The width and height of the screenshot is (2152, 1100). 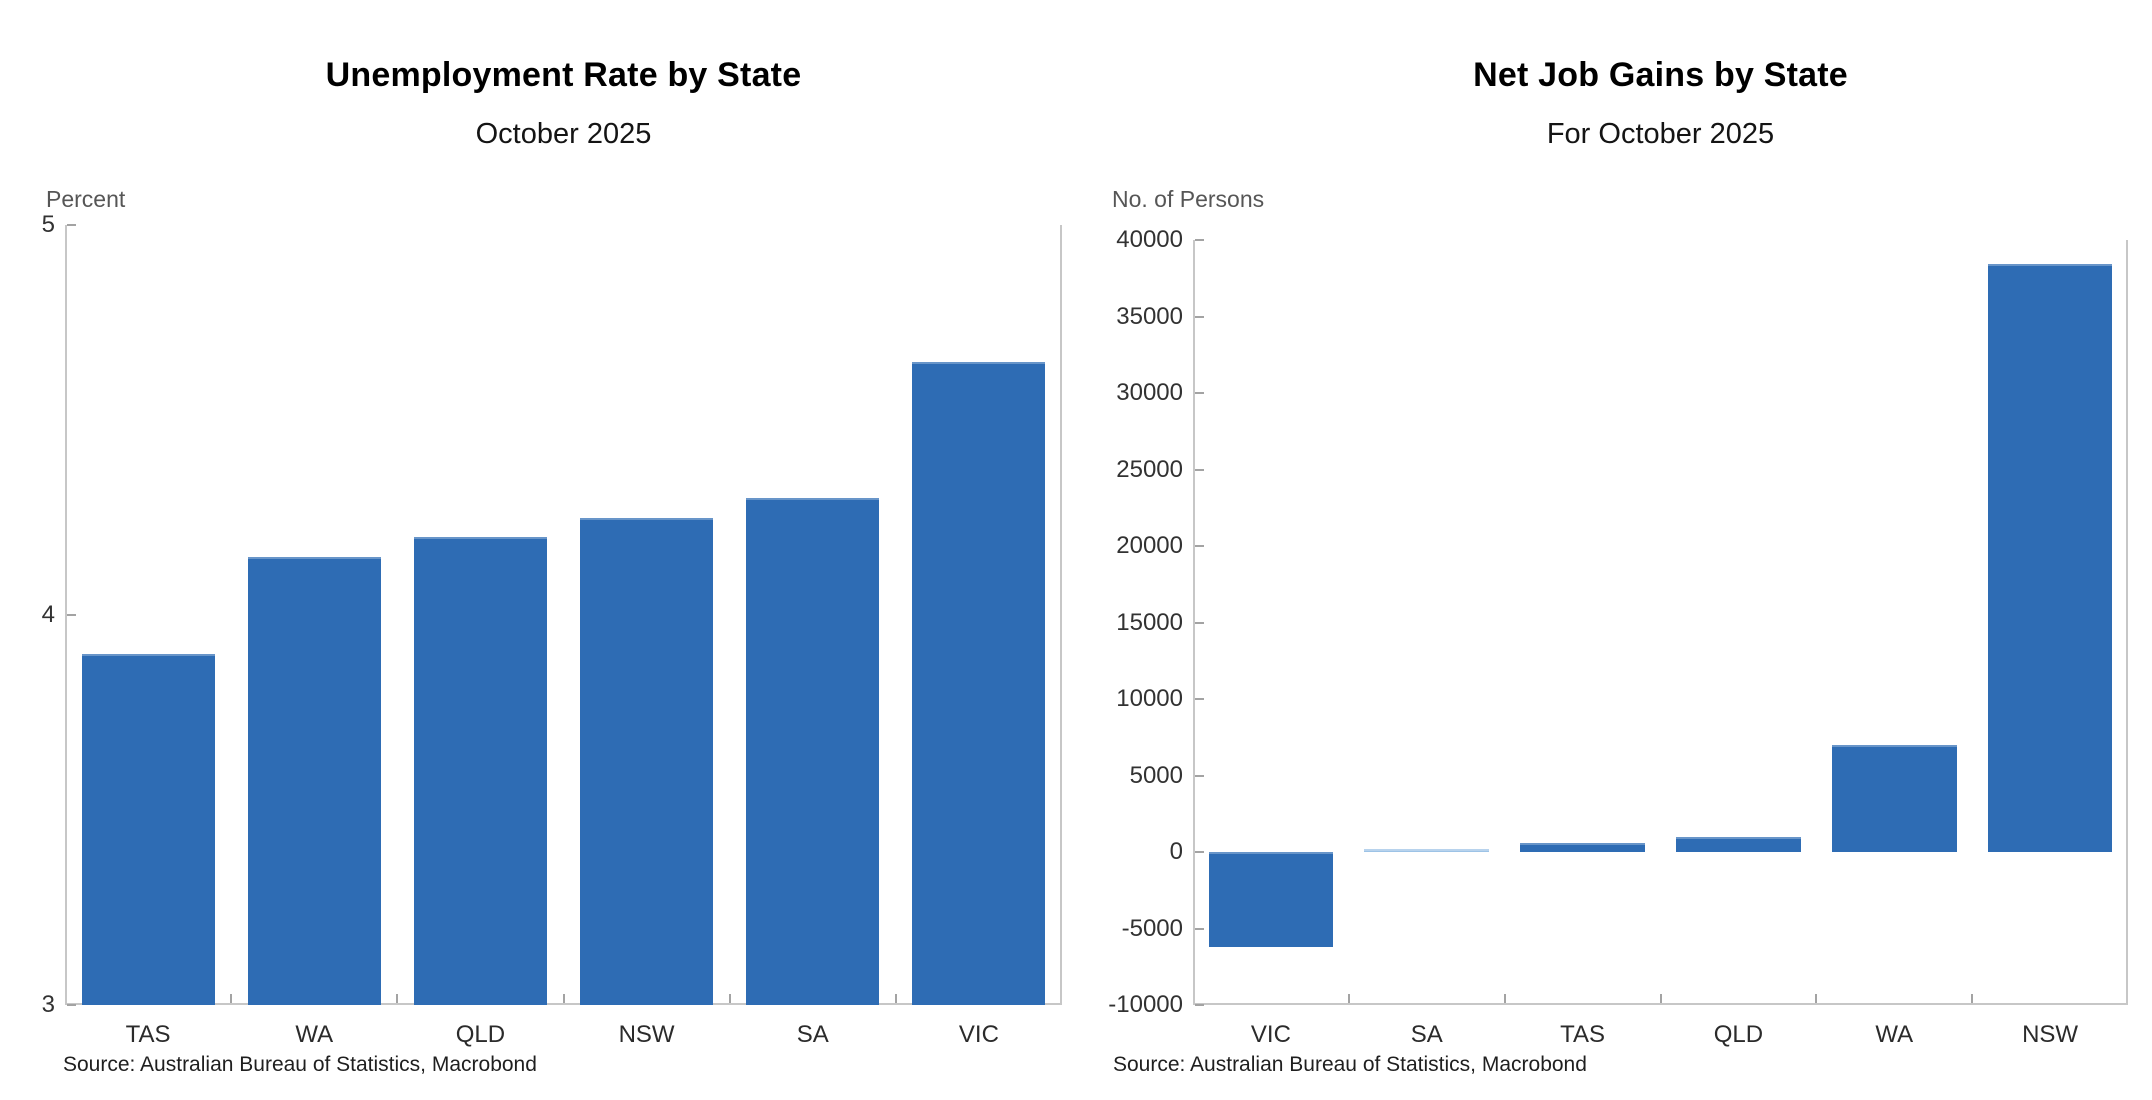 I want to click on y-axis-unit-label: Percent, so click(x=86, y=199).